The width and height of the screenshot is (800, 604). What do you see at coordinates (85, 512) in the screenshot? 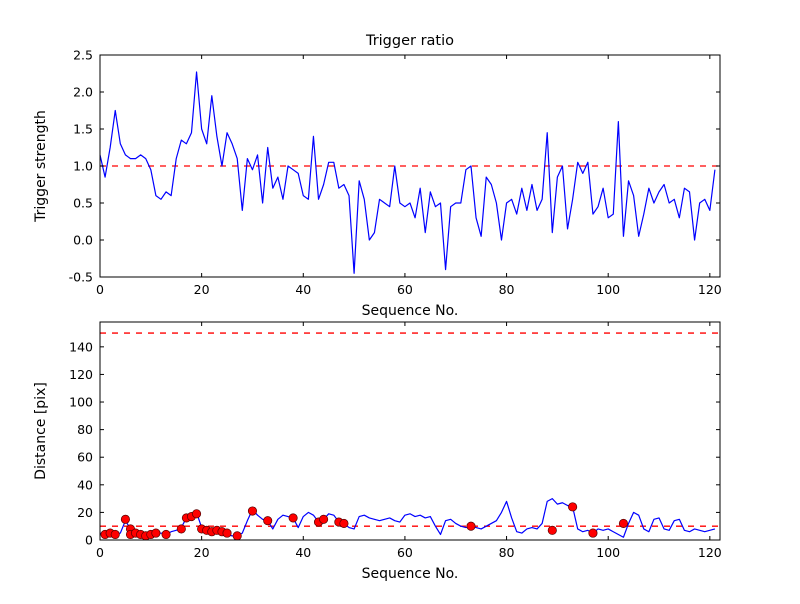
I see `y-tick-label: 20` at bounding box center [85, 512].